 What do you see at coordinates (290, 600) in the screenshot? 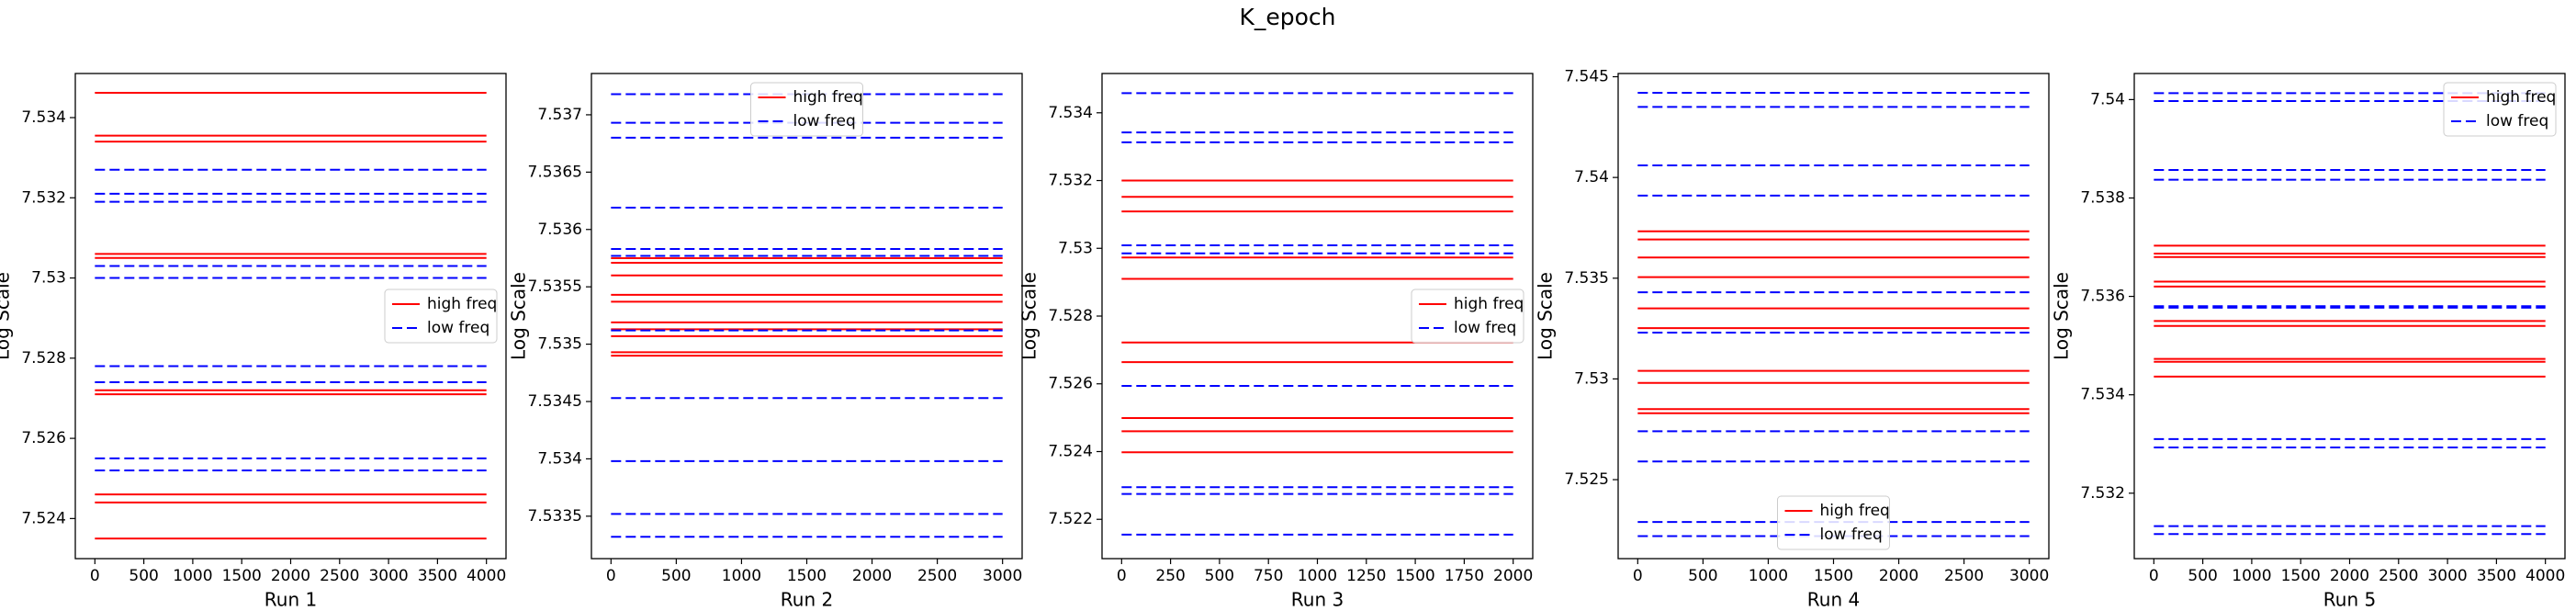
I see `x-axis-label: Run 1` at bounding box center [290, 600].